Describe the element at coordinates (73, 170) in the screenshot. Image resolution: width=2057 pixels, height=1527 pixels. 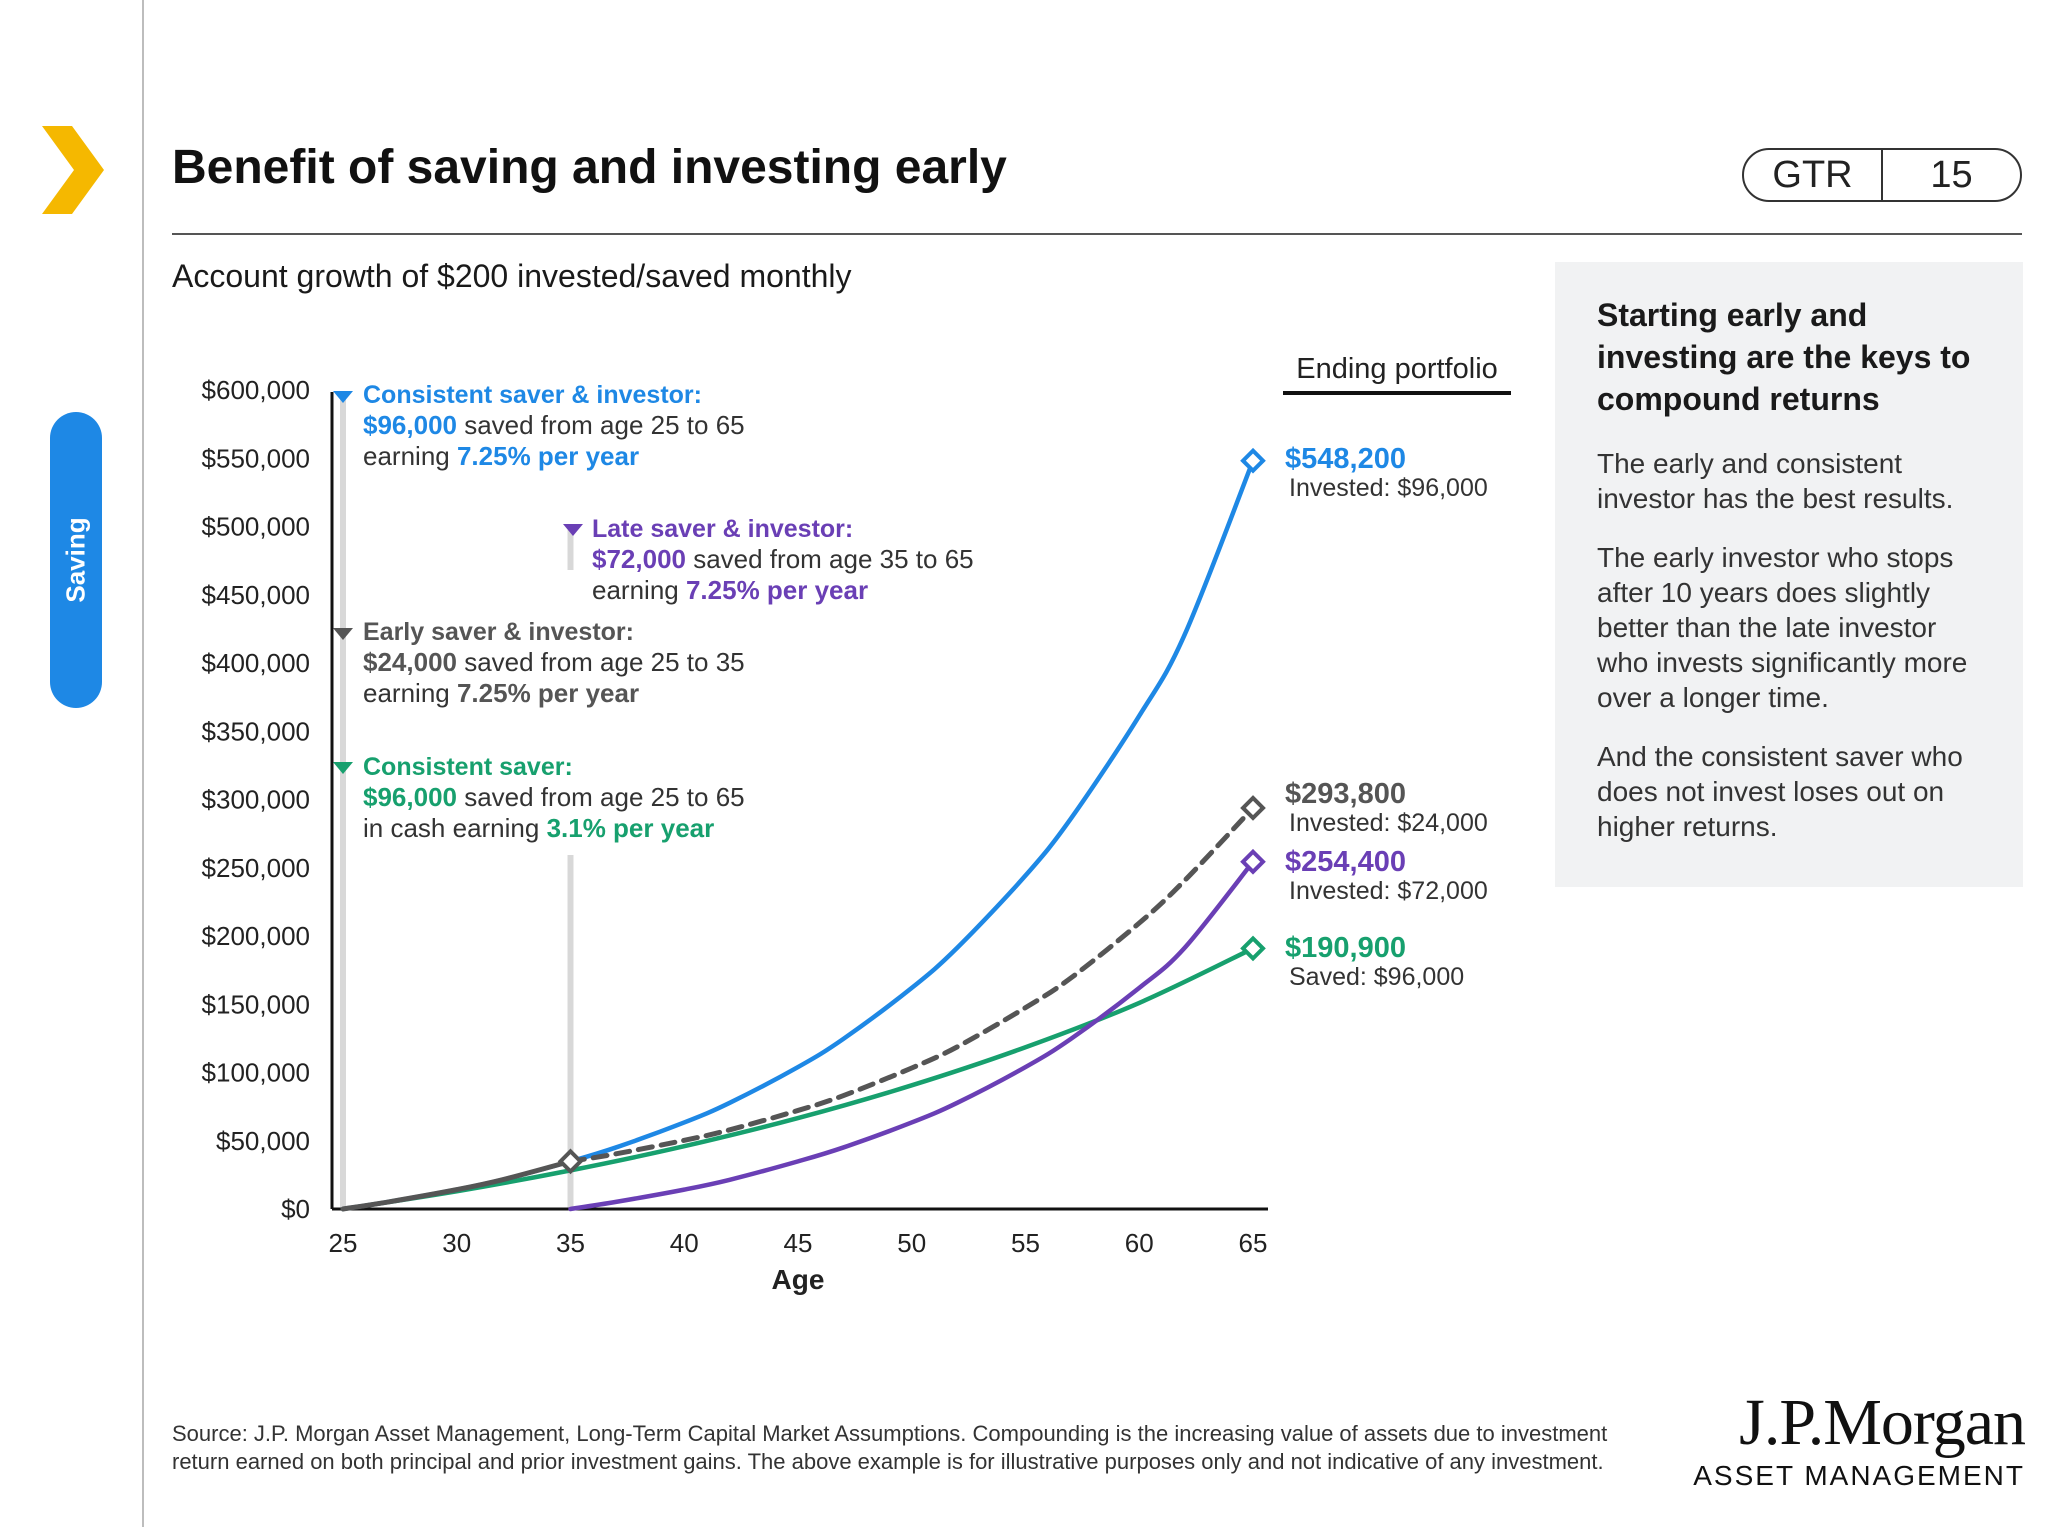
I see `chevron-right-icon` at that location.